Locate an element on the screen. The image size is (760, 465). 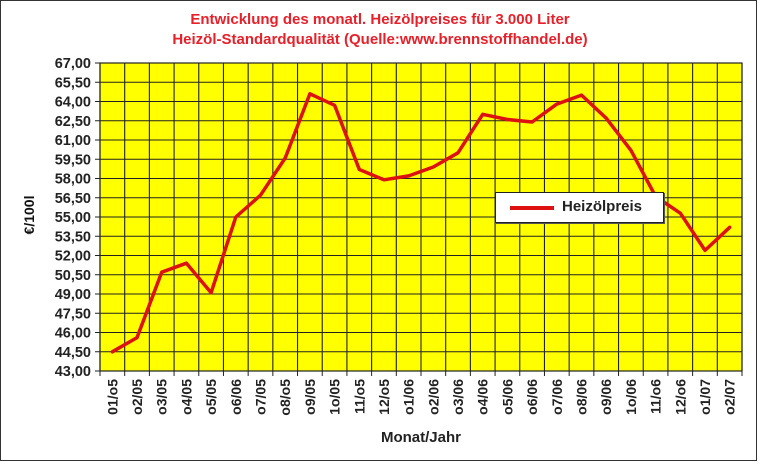
y-tick-label: 47,50 is located at coordinates (73, 314).